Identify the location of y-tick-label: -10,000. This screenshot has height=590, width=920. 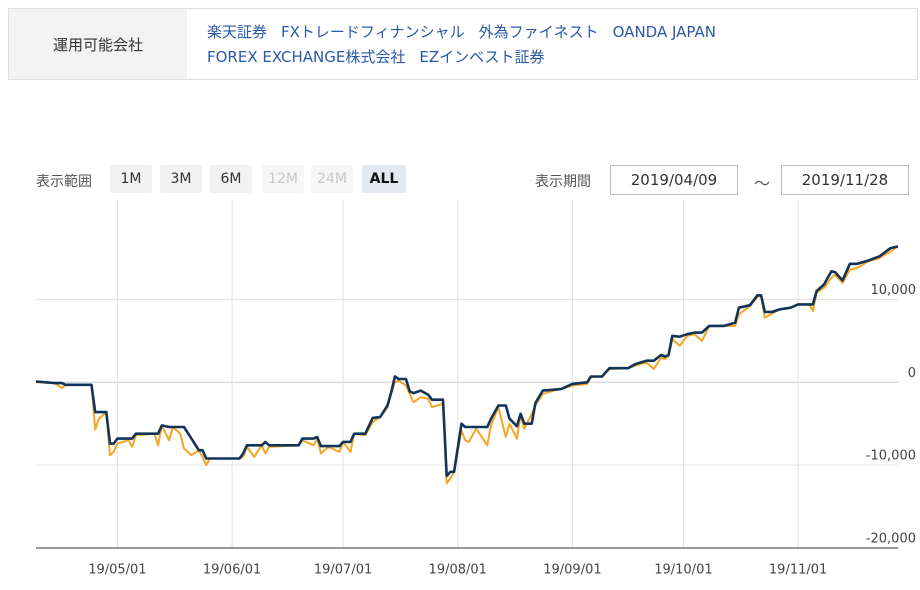
(891, 456).